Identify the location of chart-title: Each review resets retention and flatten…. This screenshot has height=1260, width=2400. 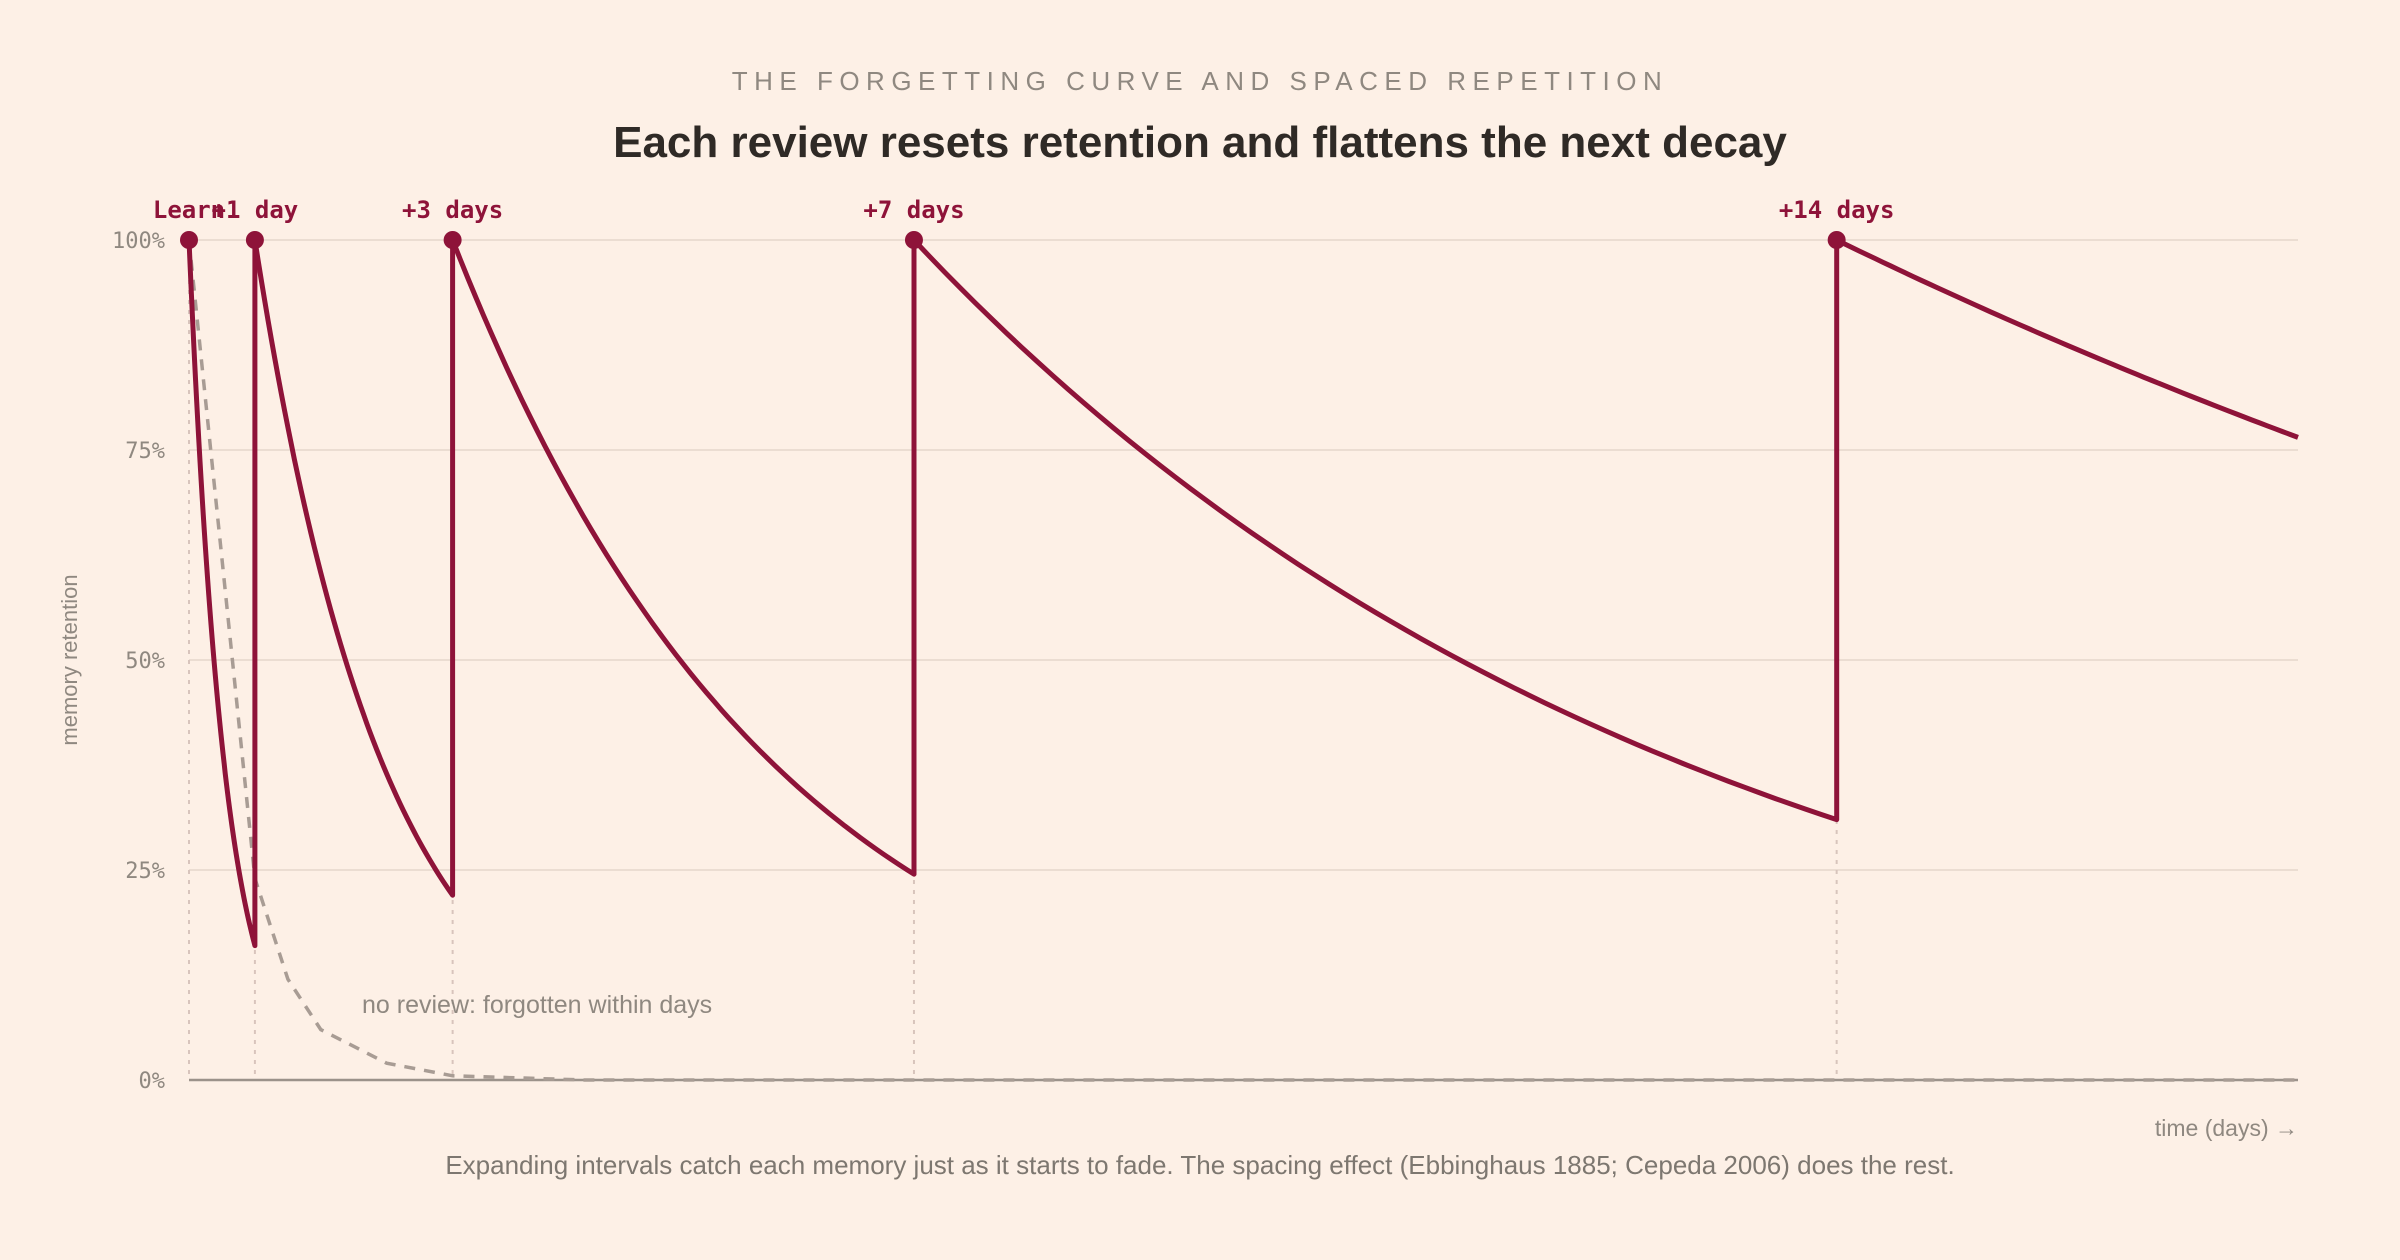
(1200, 142).